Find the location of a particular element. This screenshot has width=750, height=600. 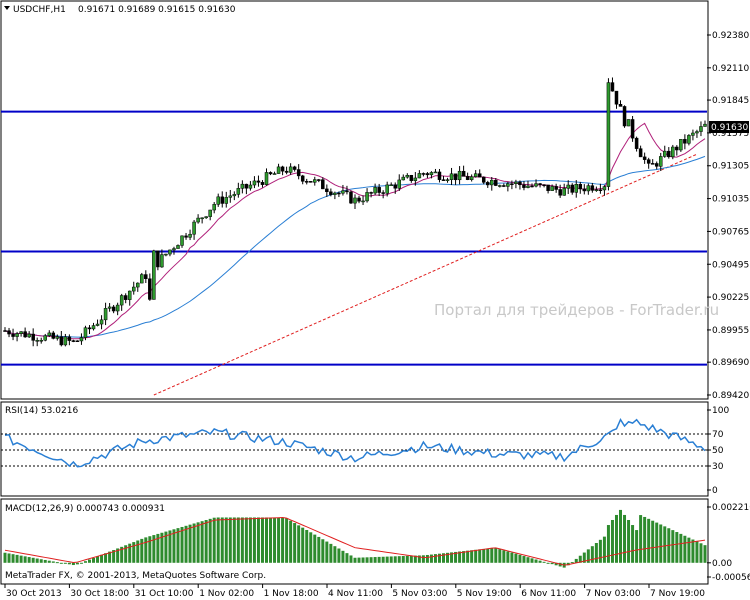

time-tick-label: 31 Oct 10:00 is located at coordinates (164, 594).